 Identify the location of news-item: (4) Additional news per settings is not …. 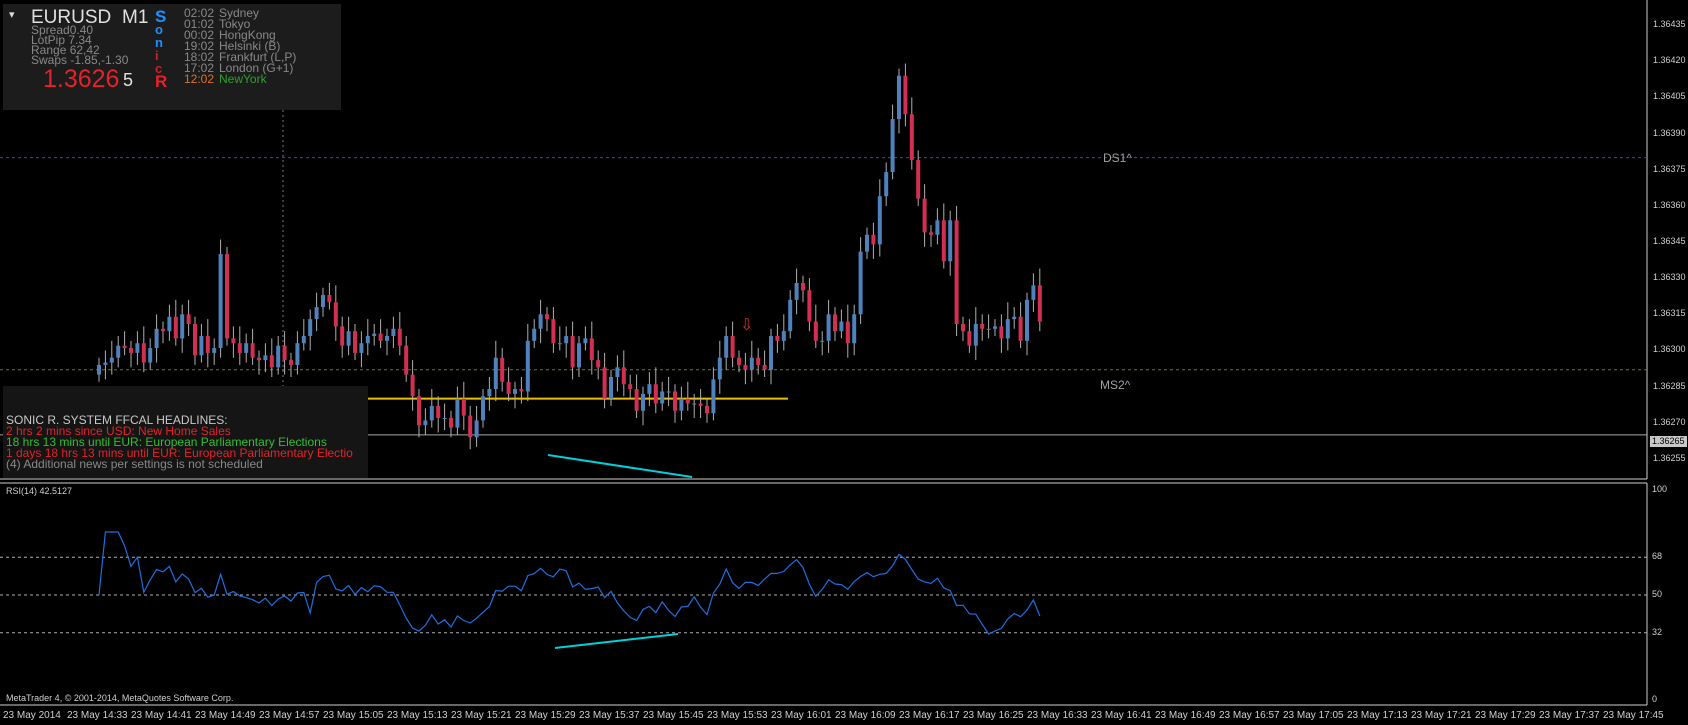
(134, 464).